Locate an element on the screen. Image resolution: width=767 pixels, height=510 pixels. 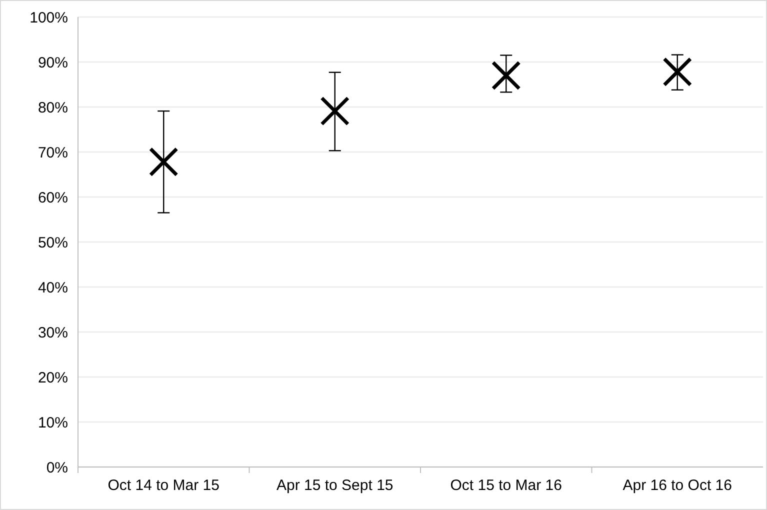
x-tick-label: Oct 14 to Mar 15 is located at coordinates (164, 485).